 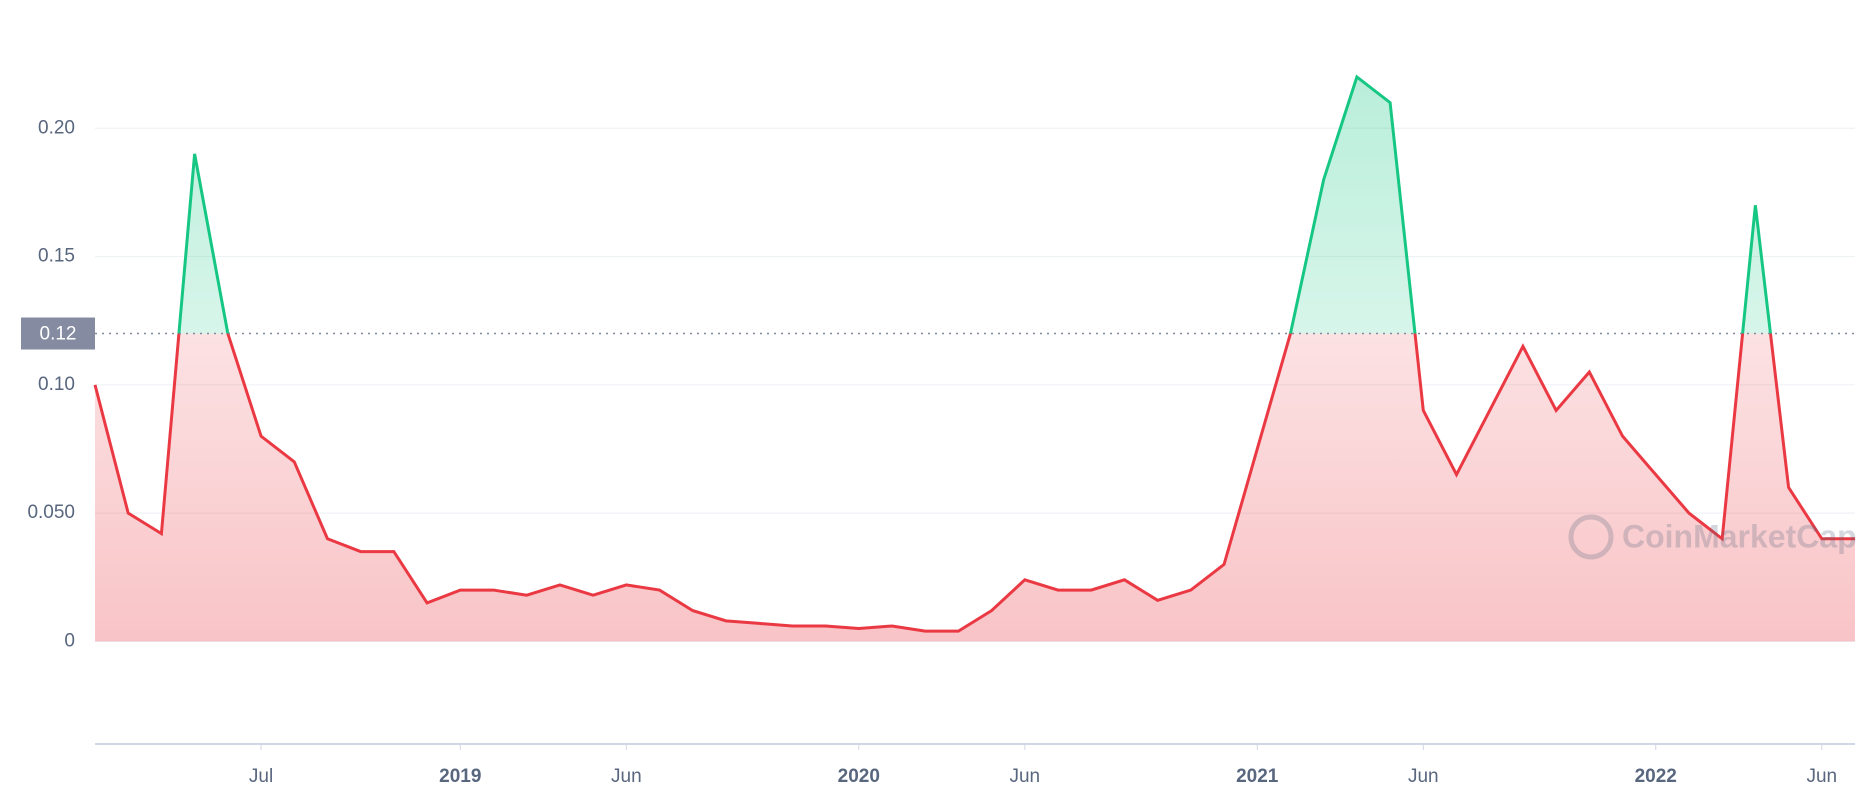 What do you see at coordinates (460, 776) in the screenshot?
I see `x-tick-label: 2019` at bounding box center [460, 776].